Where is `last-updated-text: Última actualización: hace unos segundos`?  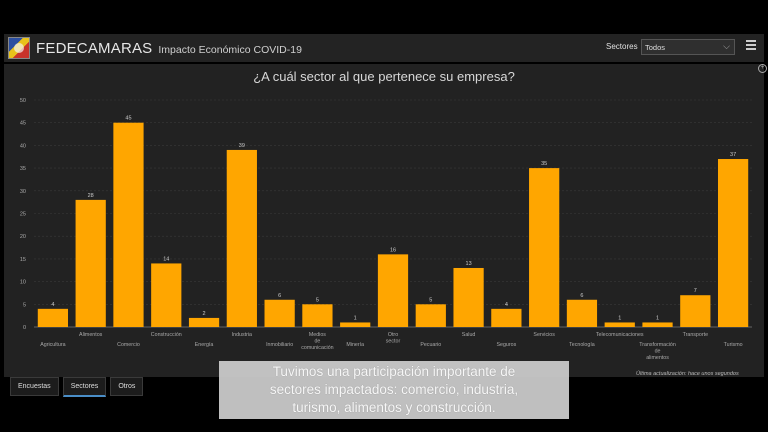
last-updated-text: Última actualización: hace unos segundos is located at coordinates (687, 374).